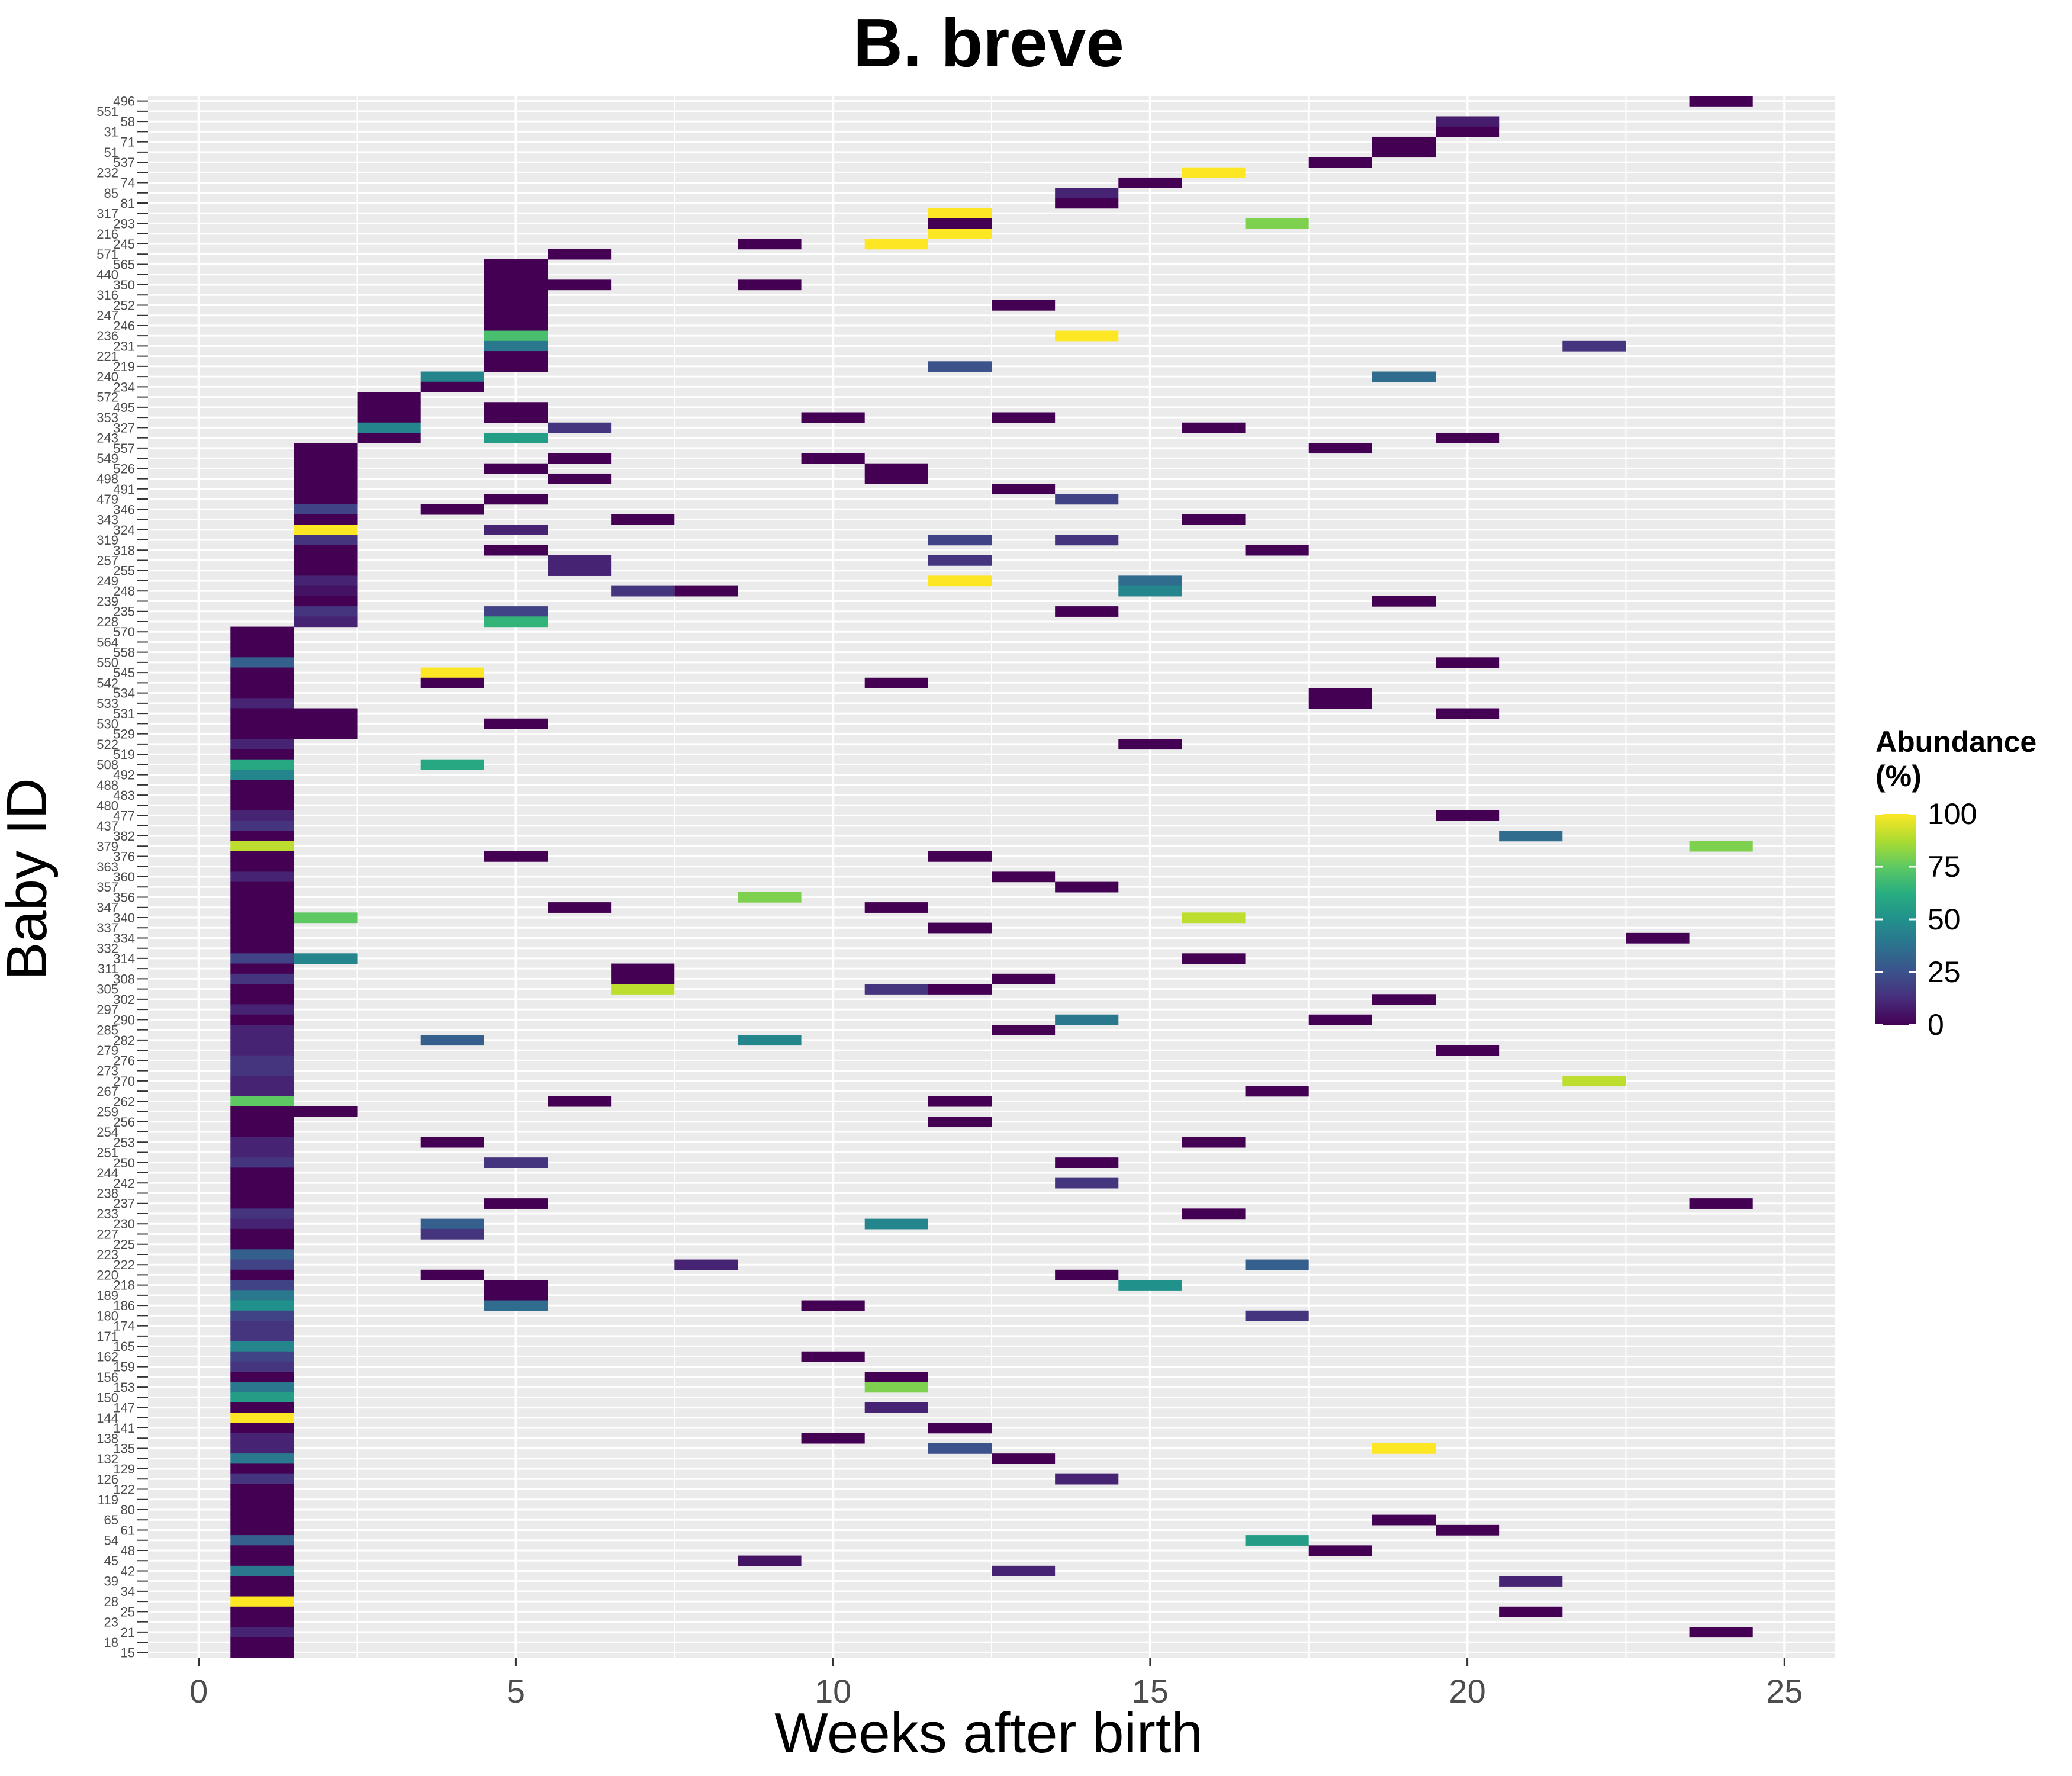 The width and height of the screenshot is (2072, 1776). I want to click on y-tick-label: 256, so click(124, 1122).